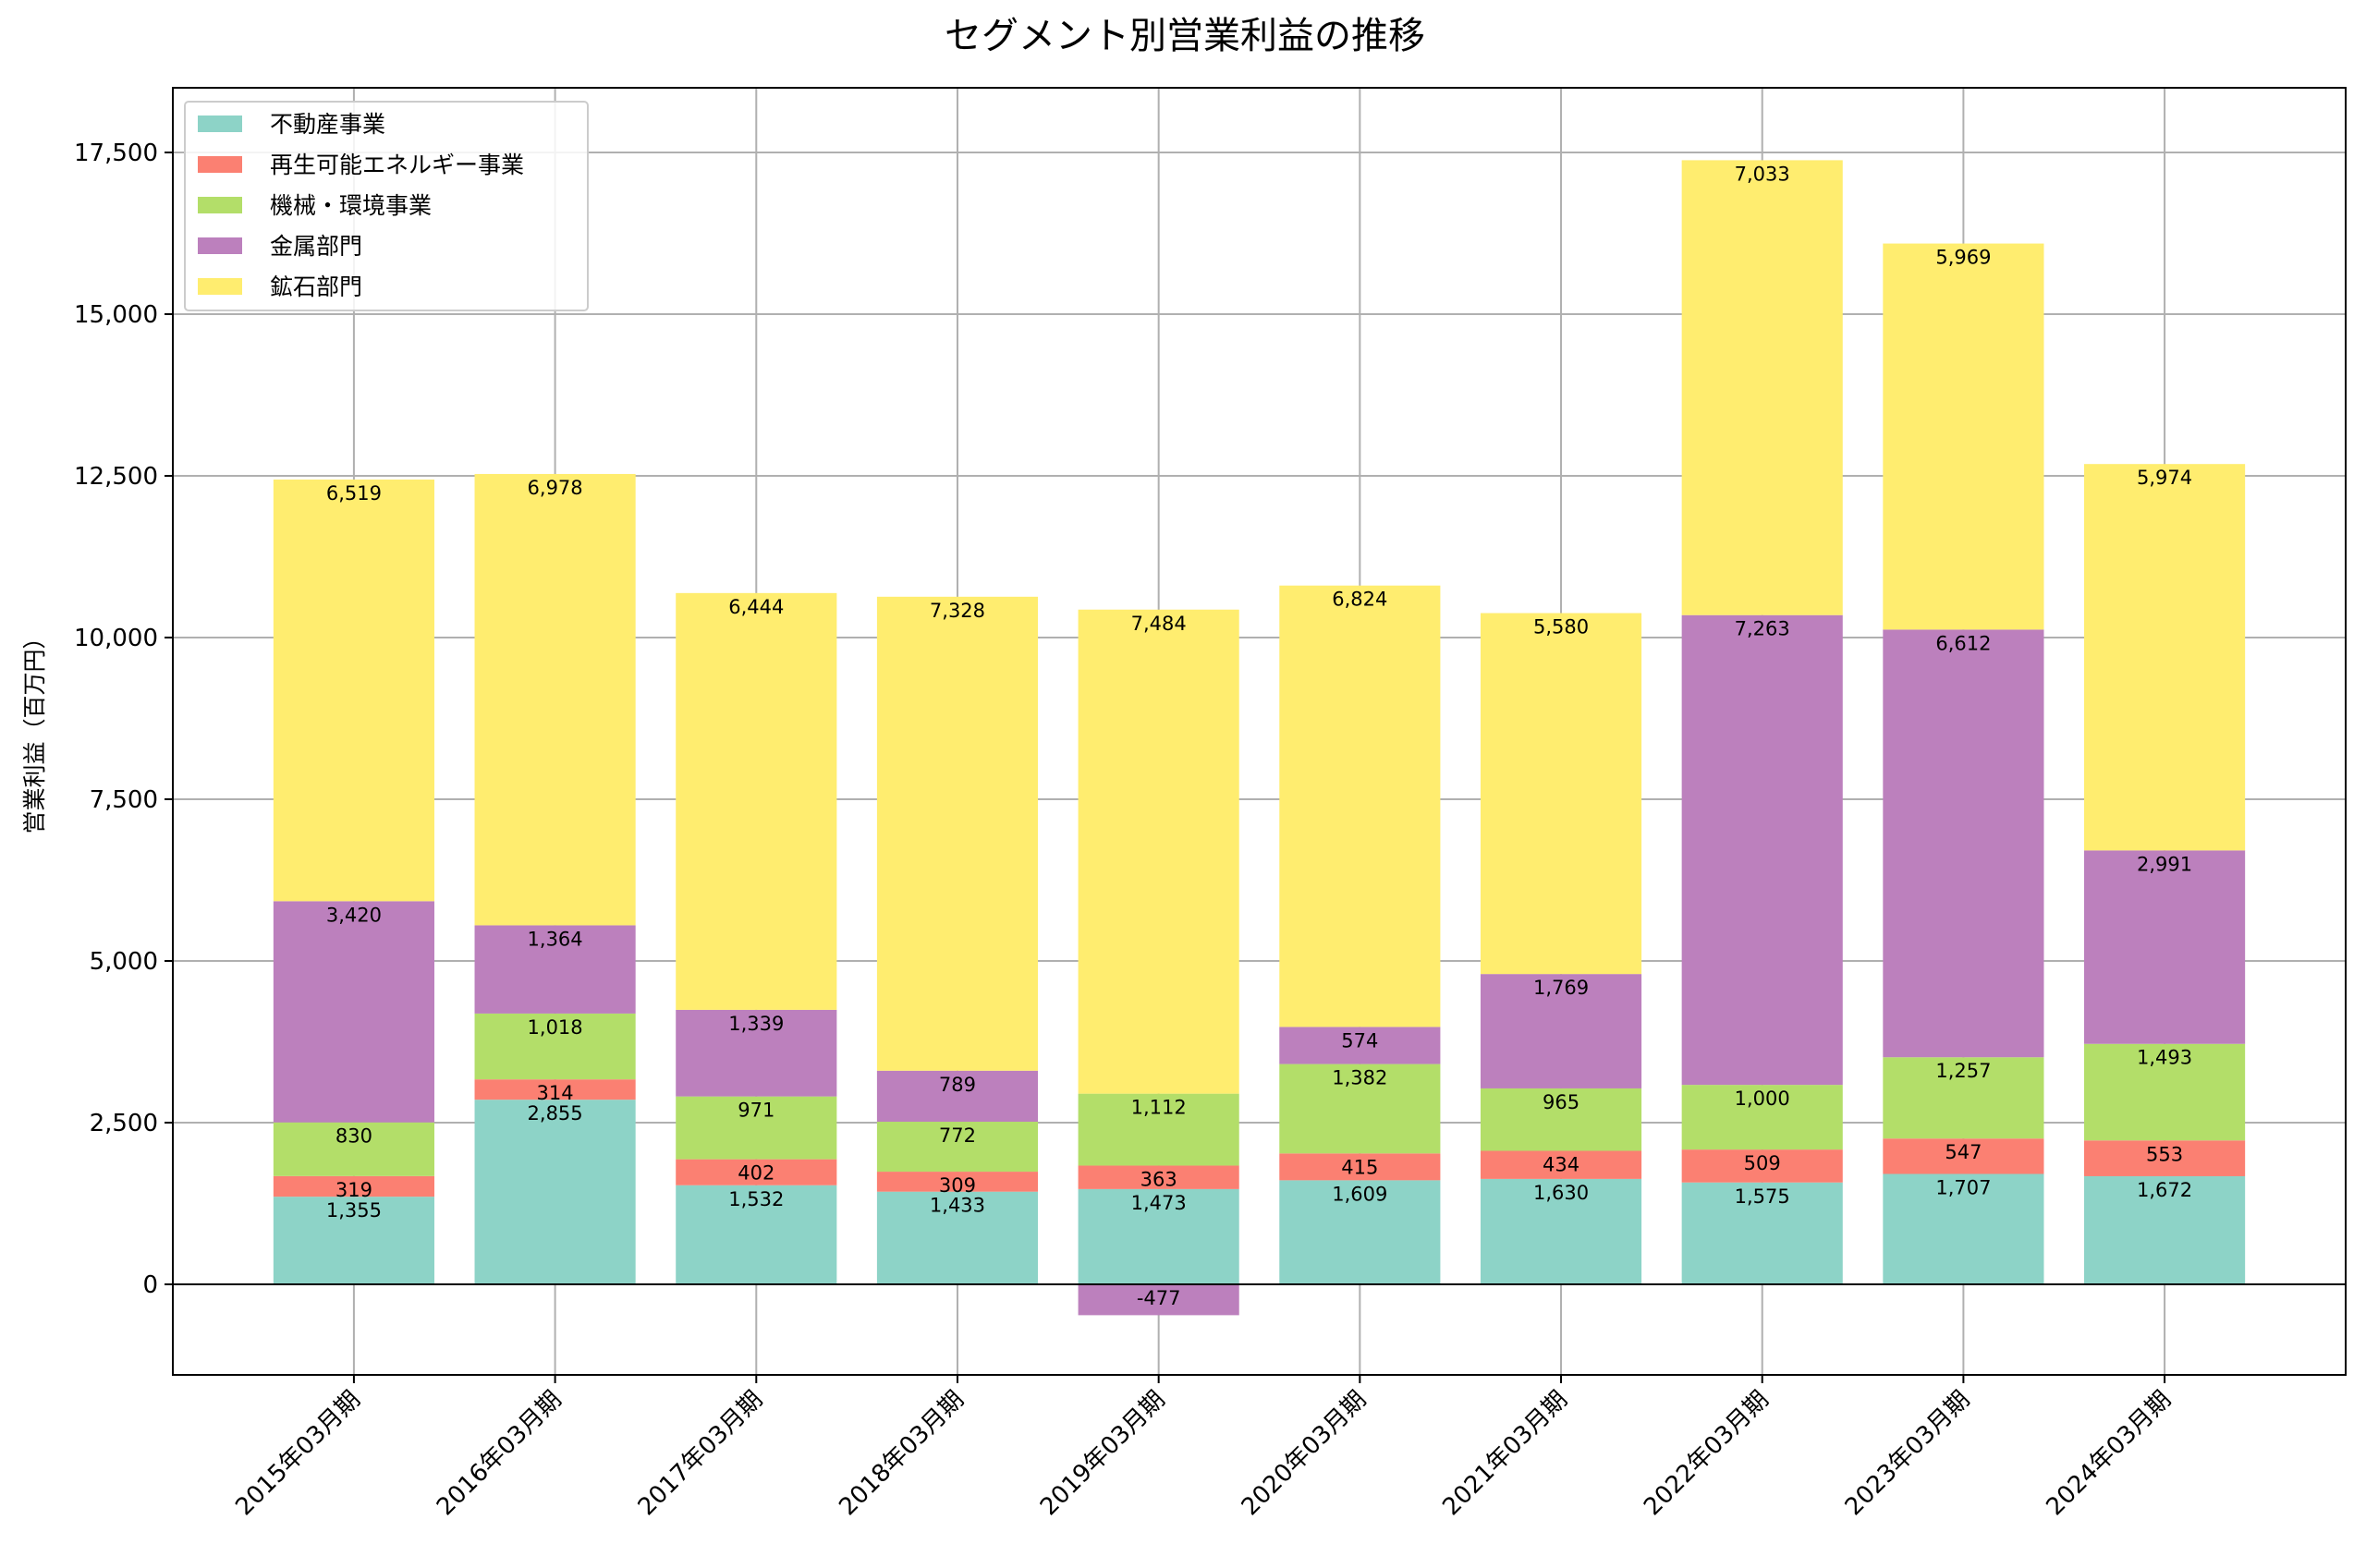  What do you see at coordinates (2109, 1454) in the screenshot?
I see `x-tick-label: 2024年03月期` at bounding box center [2109, 1454].